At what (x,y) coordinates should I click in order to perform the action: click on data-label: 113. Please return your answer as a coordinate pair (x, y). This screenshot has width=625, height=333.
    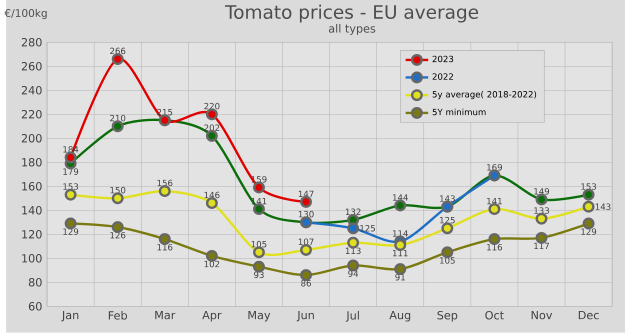
    Looking at the image, I should click on (353, 251).